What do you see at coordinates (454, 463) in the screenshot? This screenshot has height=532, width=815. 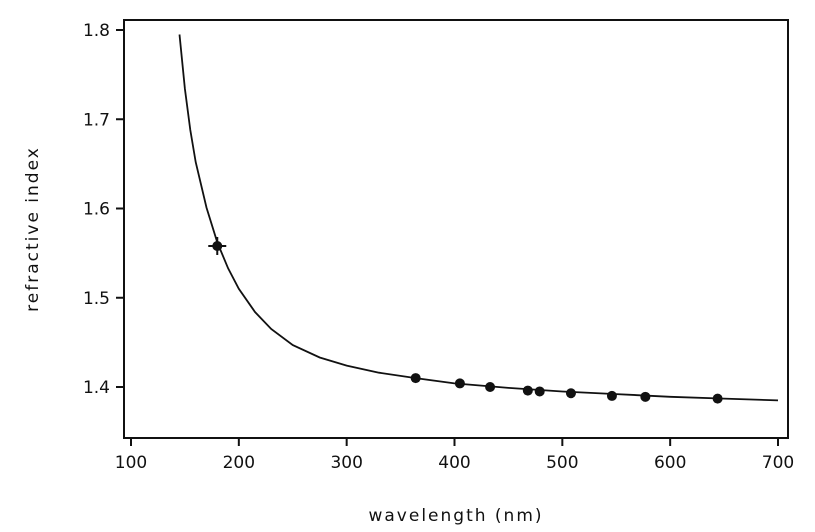 I see `x-tick-label: 400` at bounding box center [454, 463].